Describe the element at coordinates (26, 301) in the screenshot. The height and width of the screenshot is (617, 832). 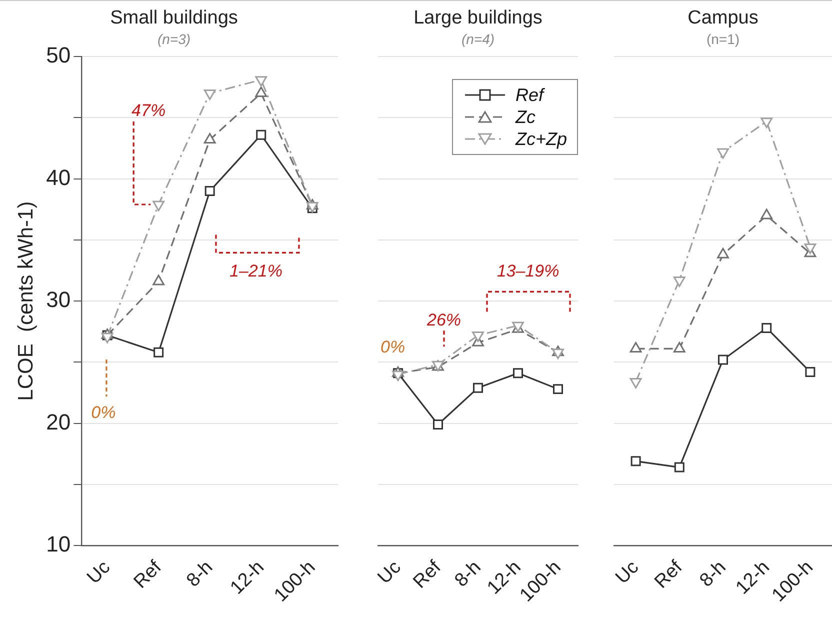
I see `y-axis-title: LCOE (cents kWh-1)` at that location.